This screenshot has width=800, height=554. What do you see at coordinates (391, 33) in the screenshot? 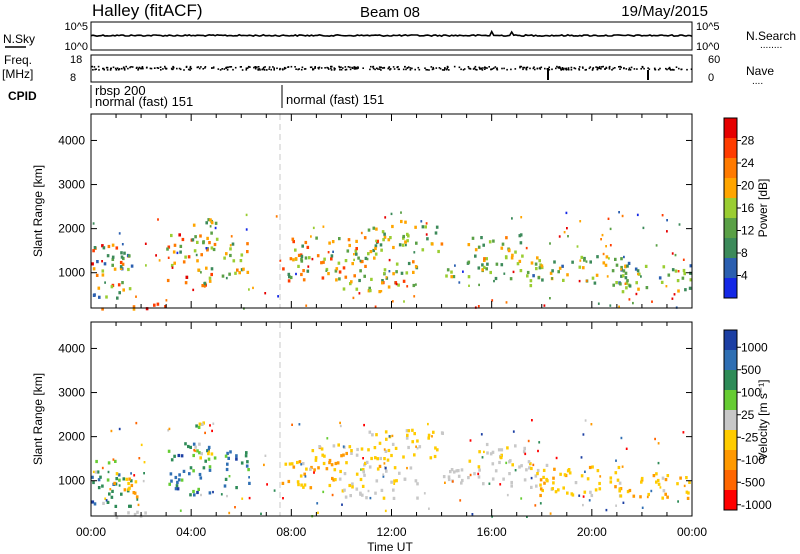
I see `nsky-trace` at bounding box center [391, 33].